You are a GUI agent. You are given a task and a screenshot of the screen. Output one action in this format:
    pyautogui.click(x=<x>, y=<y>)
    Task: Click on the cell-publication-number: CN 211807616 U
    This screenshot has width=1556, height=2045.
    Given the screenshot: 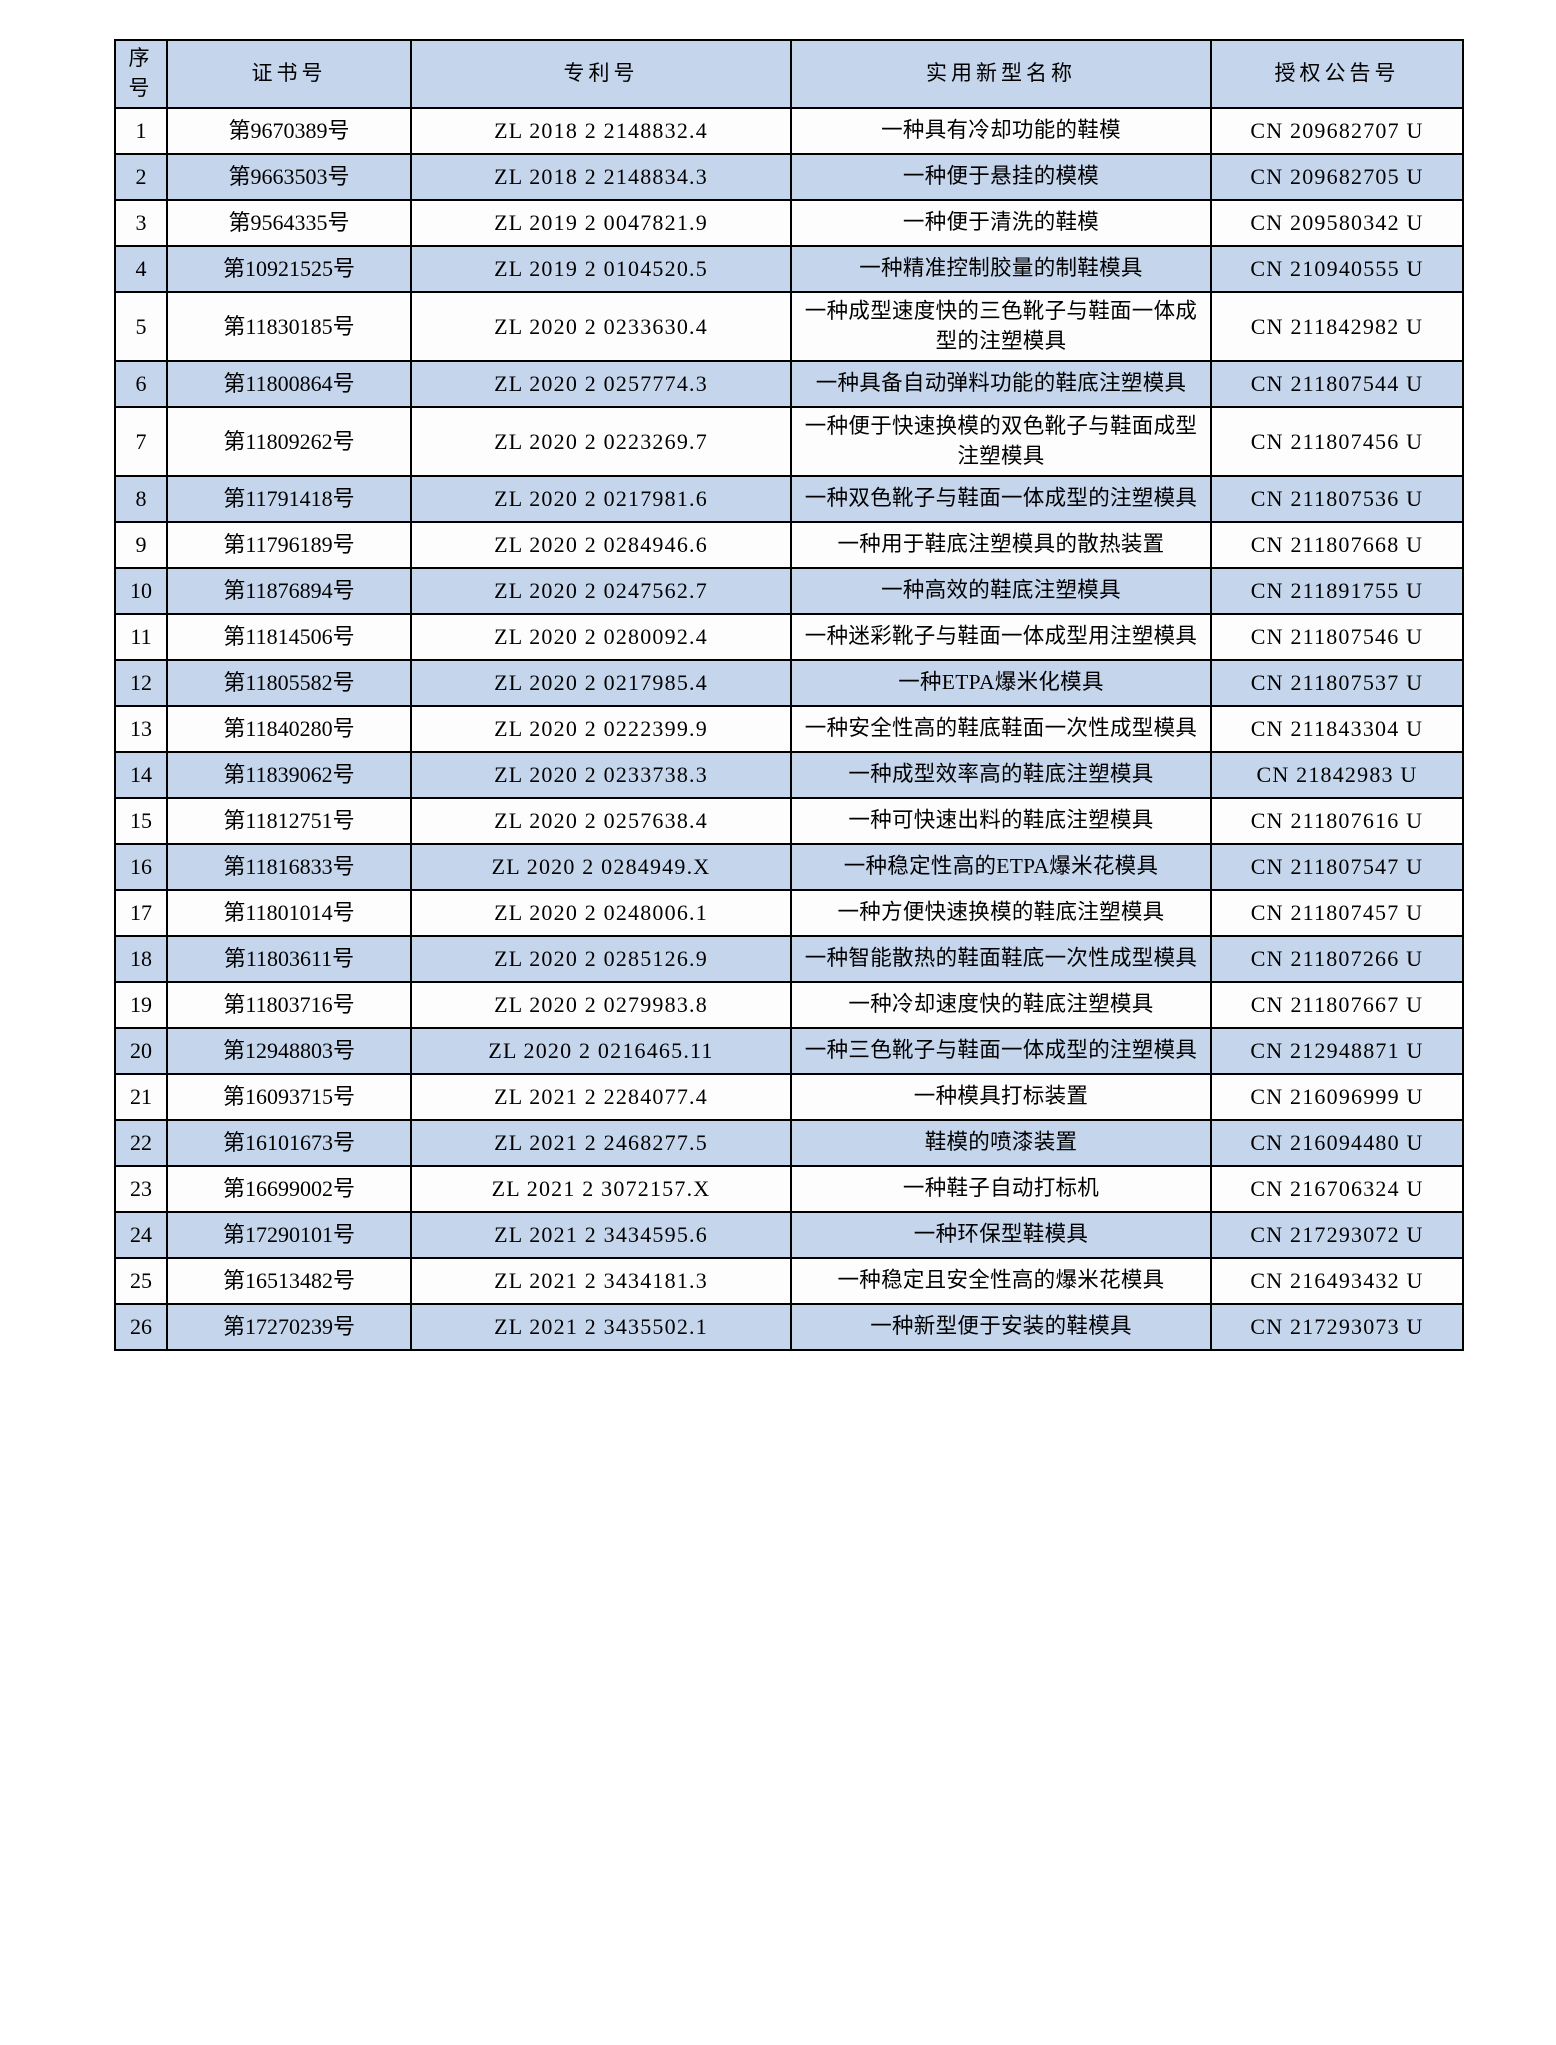 What is the action you would take?
    pyautogui.click(x=1337, y=820)
    